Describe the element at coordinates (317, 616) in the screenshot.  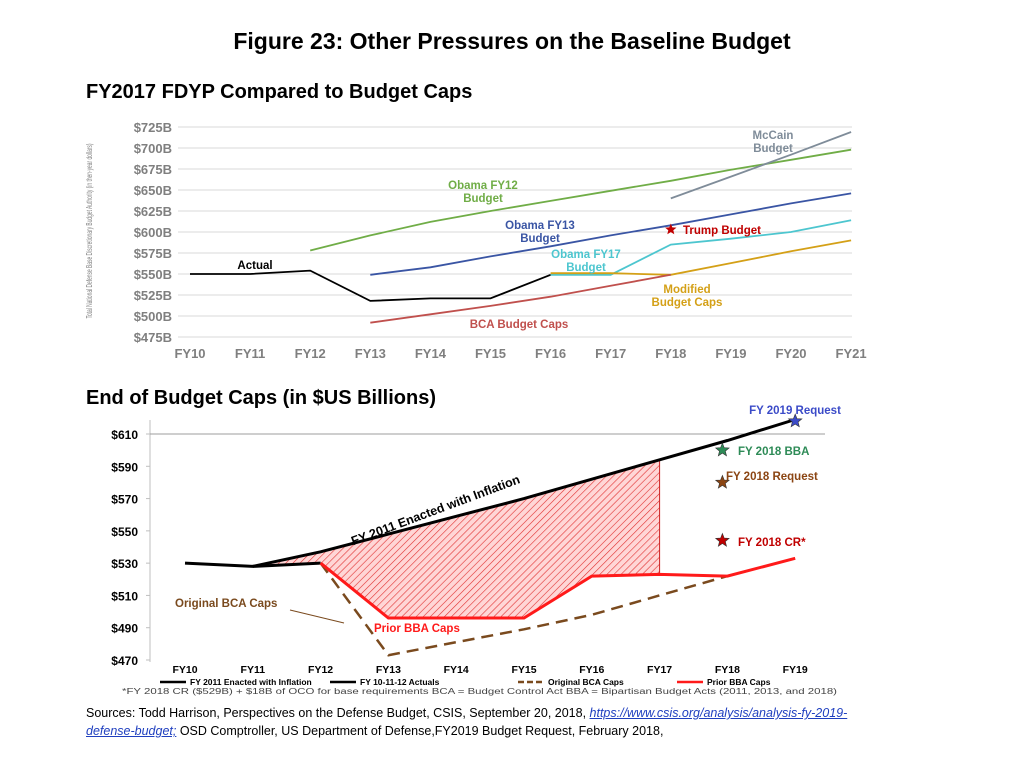
I see `annotation-leader` at that location.